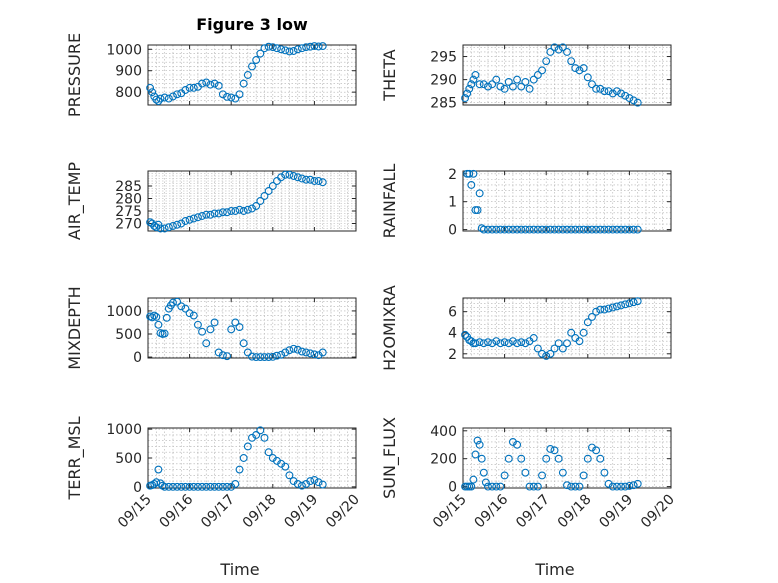  What do you see at coordinates (177, 511) in the screenshot?
I see `x-tick-label: 09/16` at bounding box center [177, 511].